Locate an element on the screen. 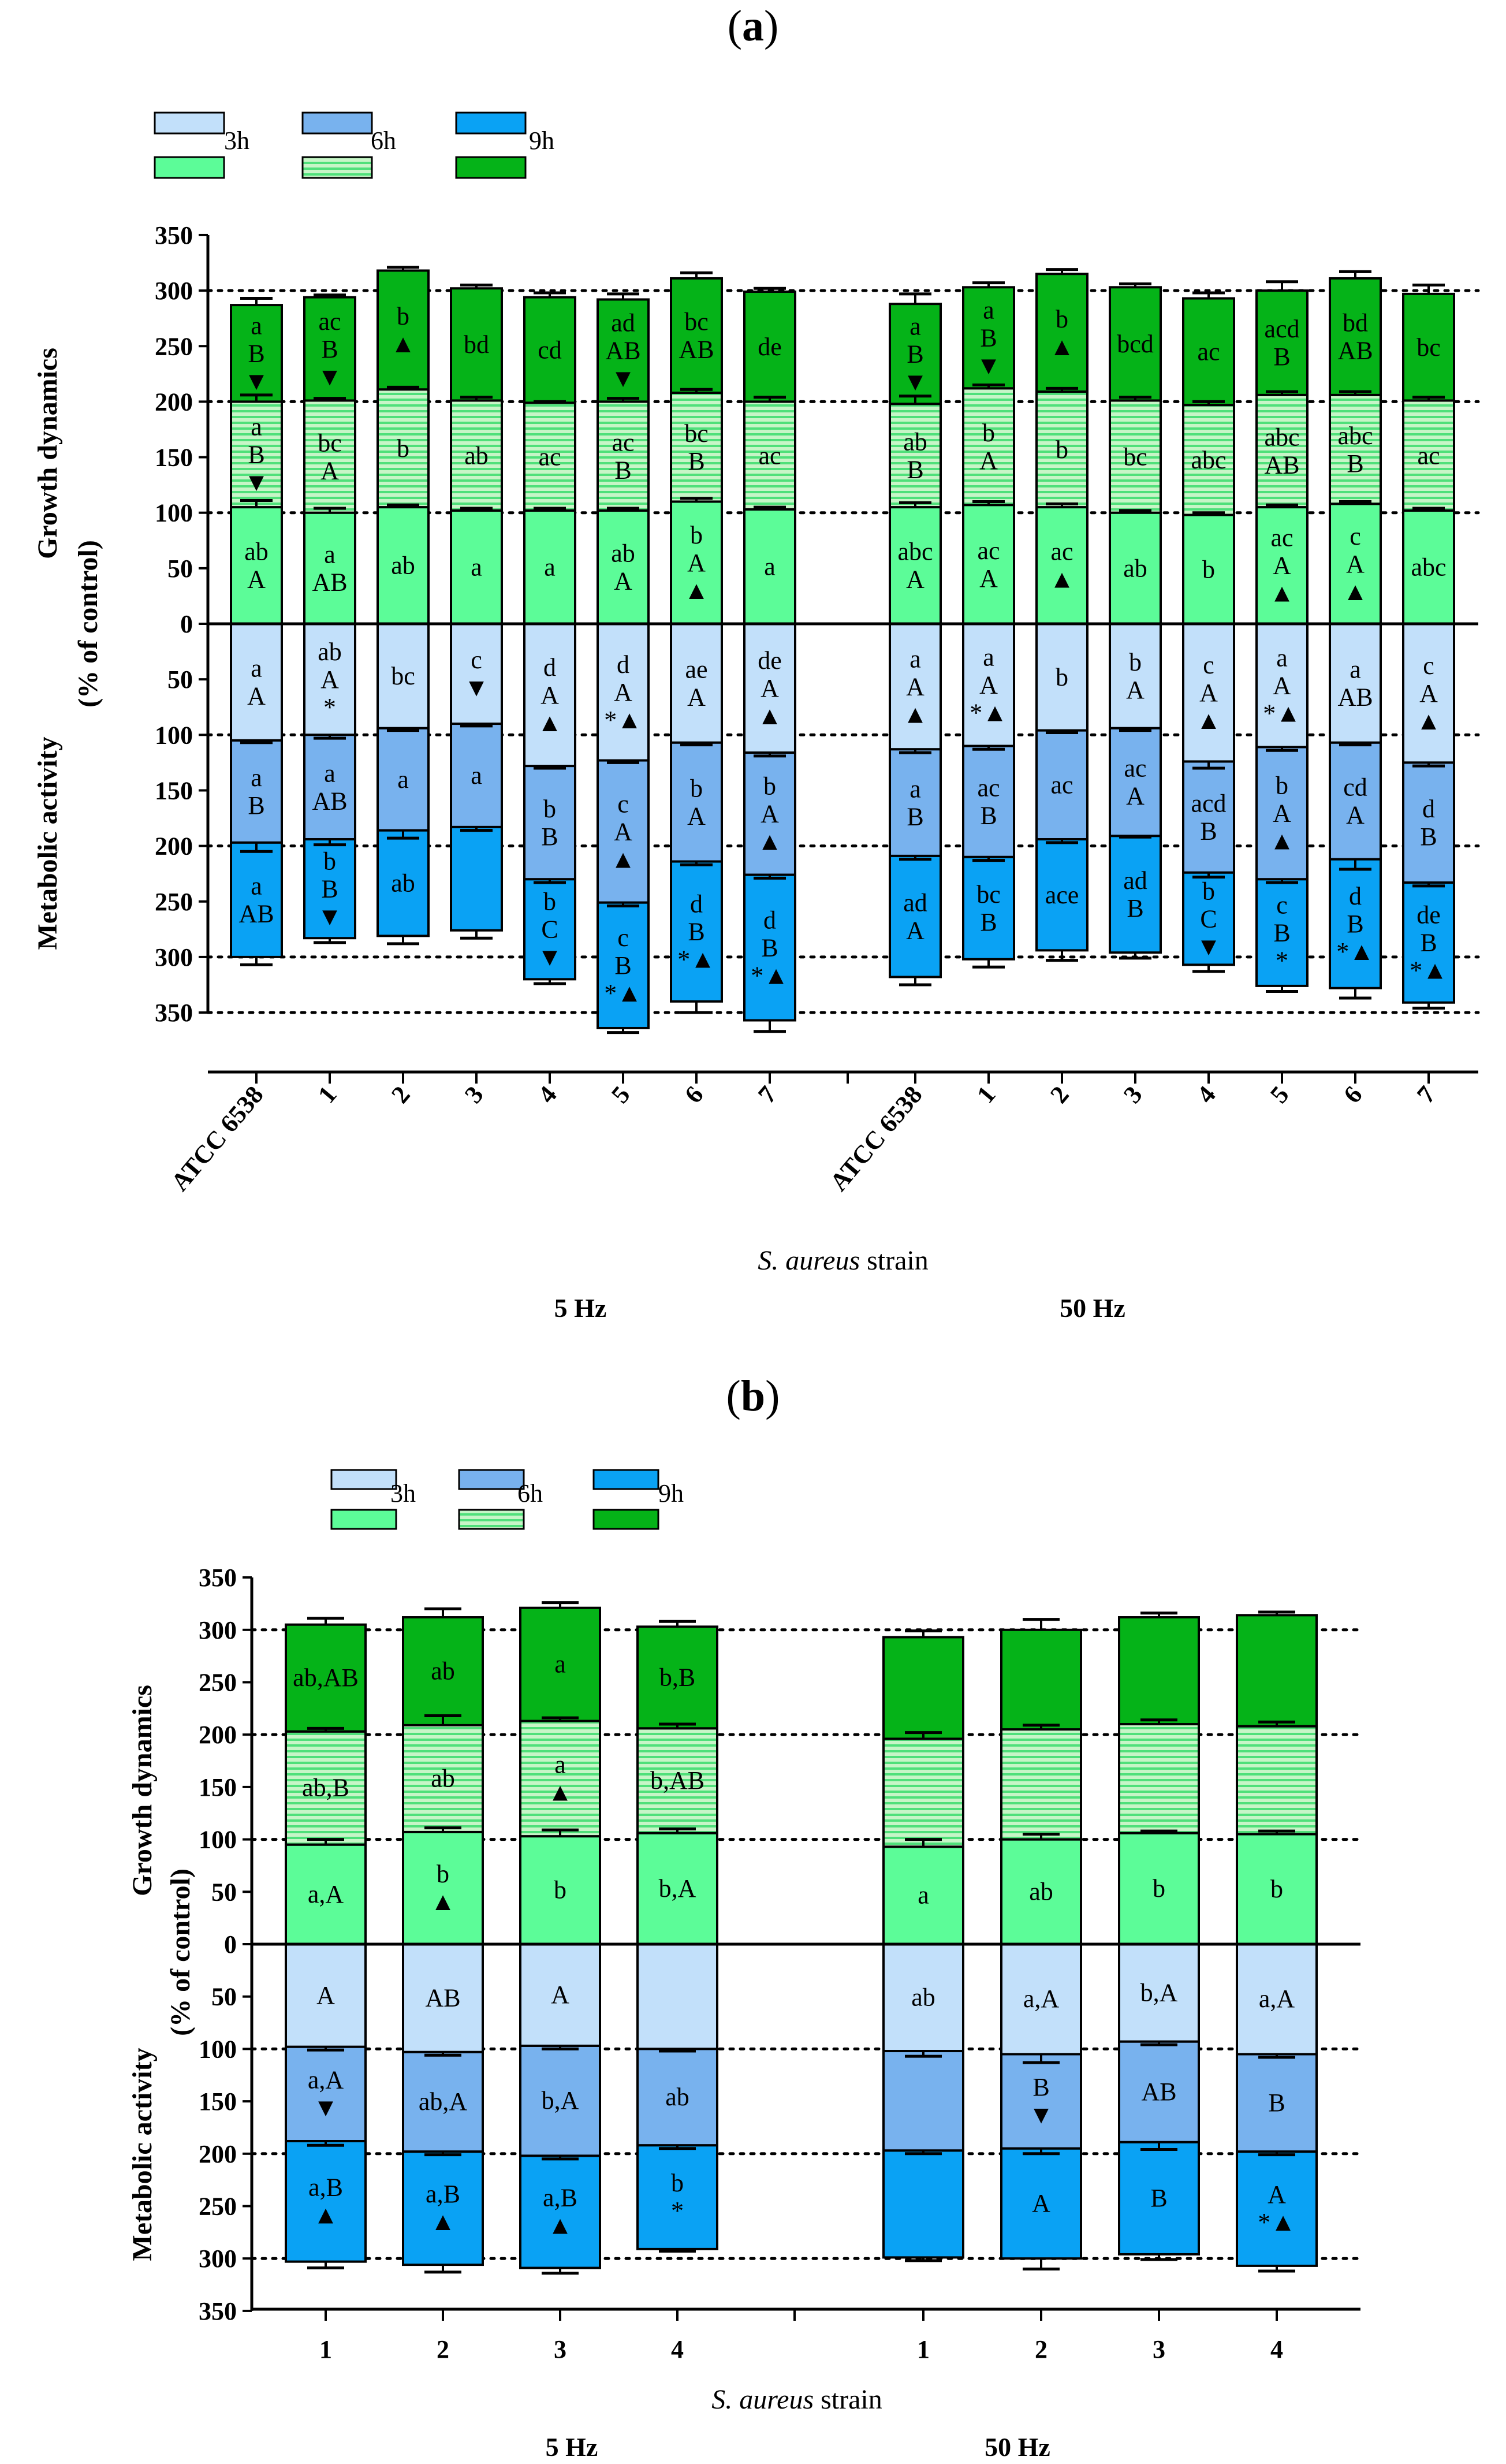 Image resolution: width=1506 pixels, height=2464 pixels. x-tick-label: 1 is located at coordinates (327, 1094).